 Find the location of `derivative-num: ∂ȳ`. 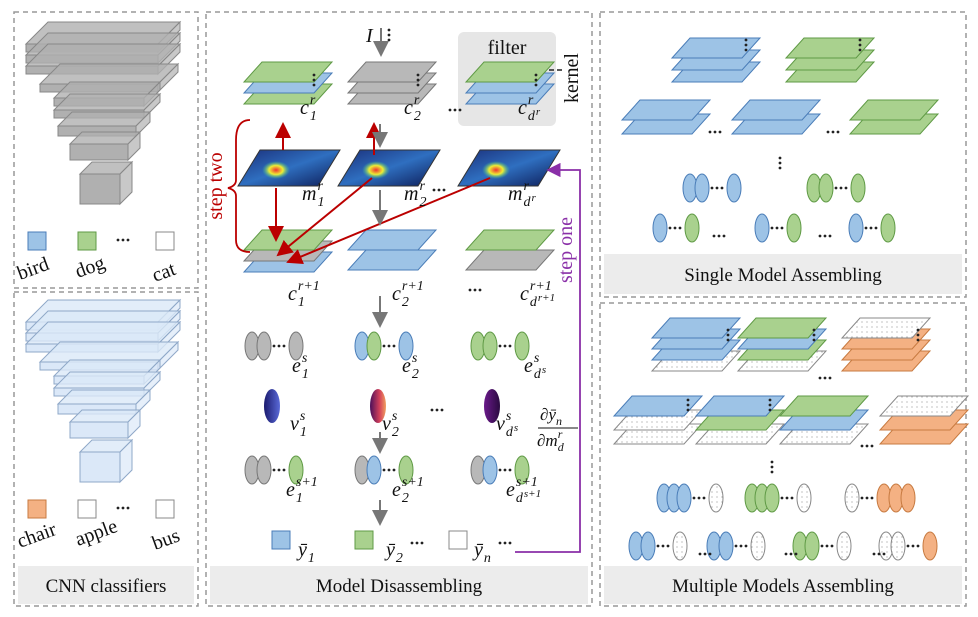

derivative-num: ∂ȳ is located at coordinates (548, 414).